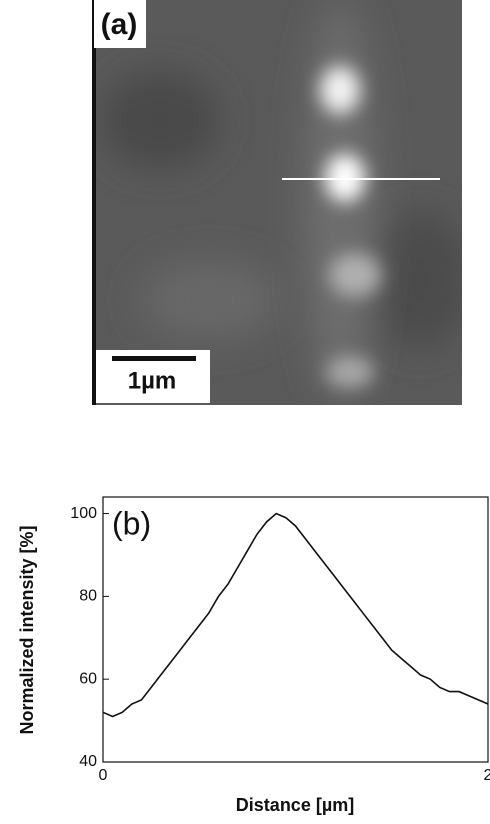 The height and width of the screenshot is (824, 490). I want to click on panel-b-label: (b), so click(131, 523).